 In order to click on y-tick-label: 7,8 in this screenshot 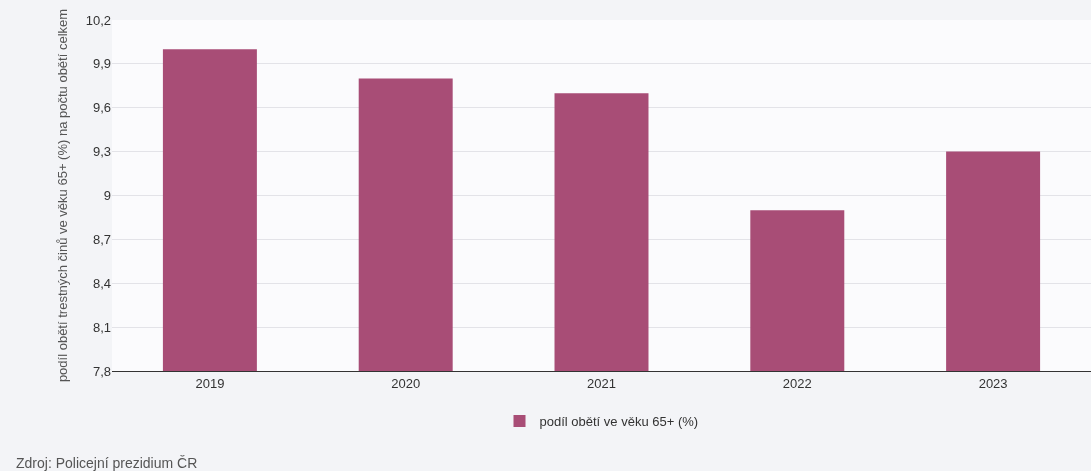, I will do `click(101, 371)`.